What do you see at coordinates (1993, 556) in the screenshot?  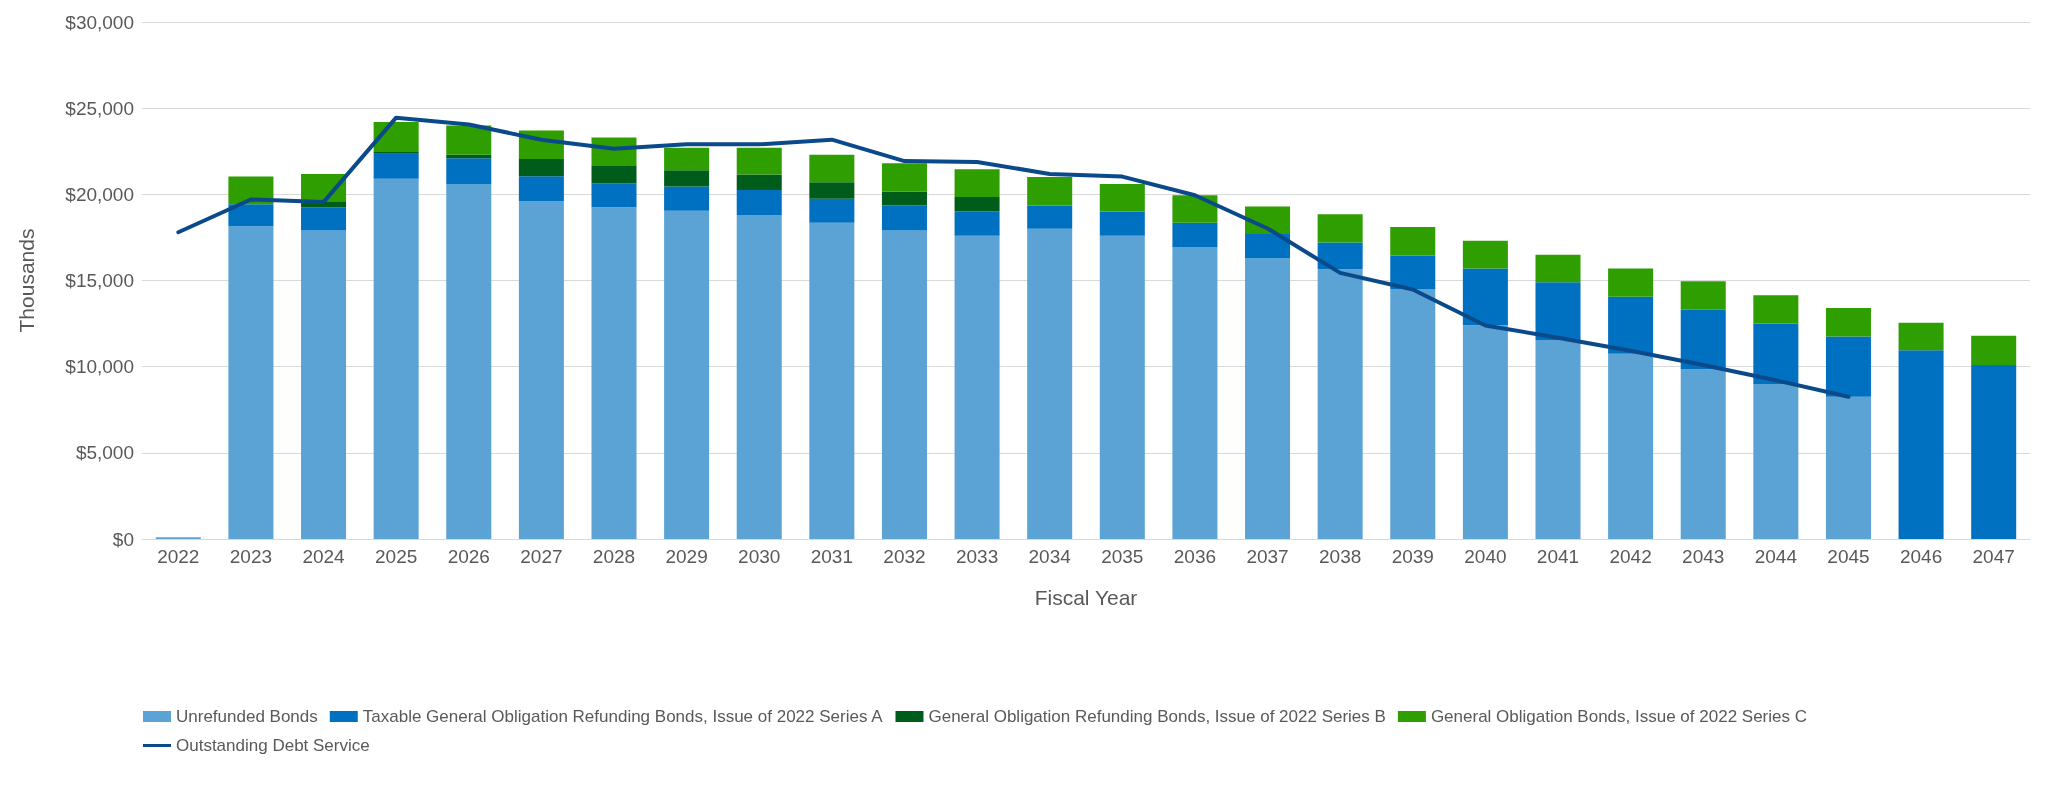 I see `x-tick-label: 2047` at bounding box center [1993, 556].